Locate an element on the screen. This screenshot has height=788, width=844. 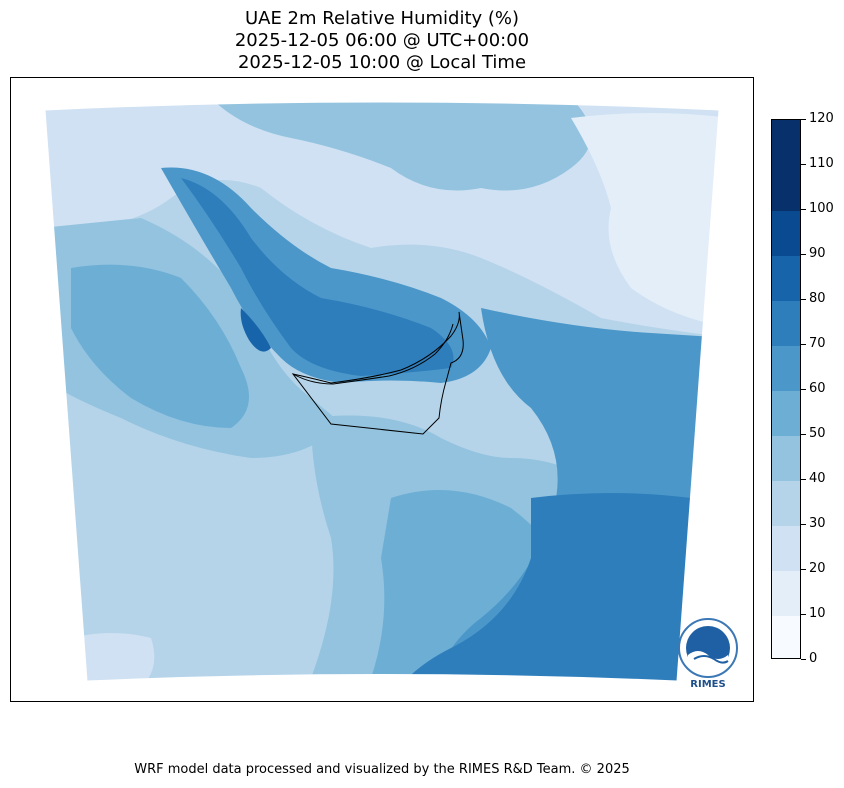
local-time-subtitle: 2025-12-05 10:00 @ Local Time is located at coordinates (382, 62).